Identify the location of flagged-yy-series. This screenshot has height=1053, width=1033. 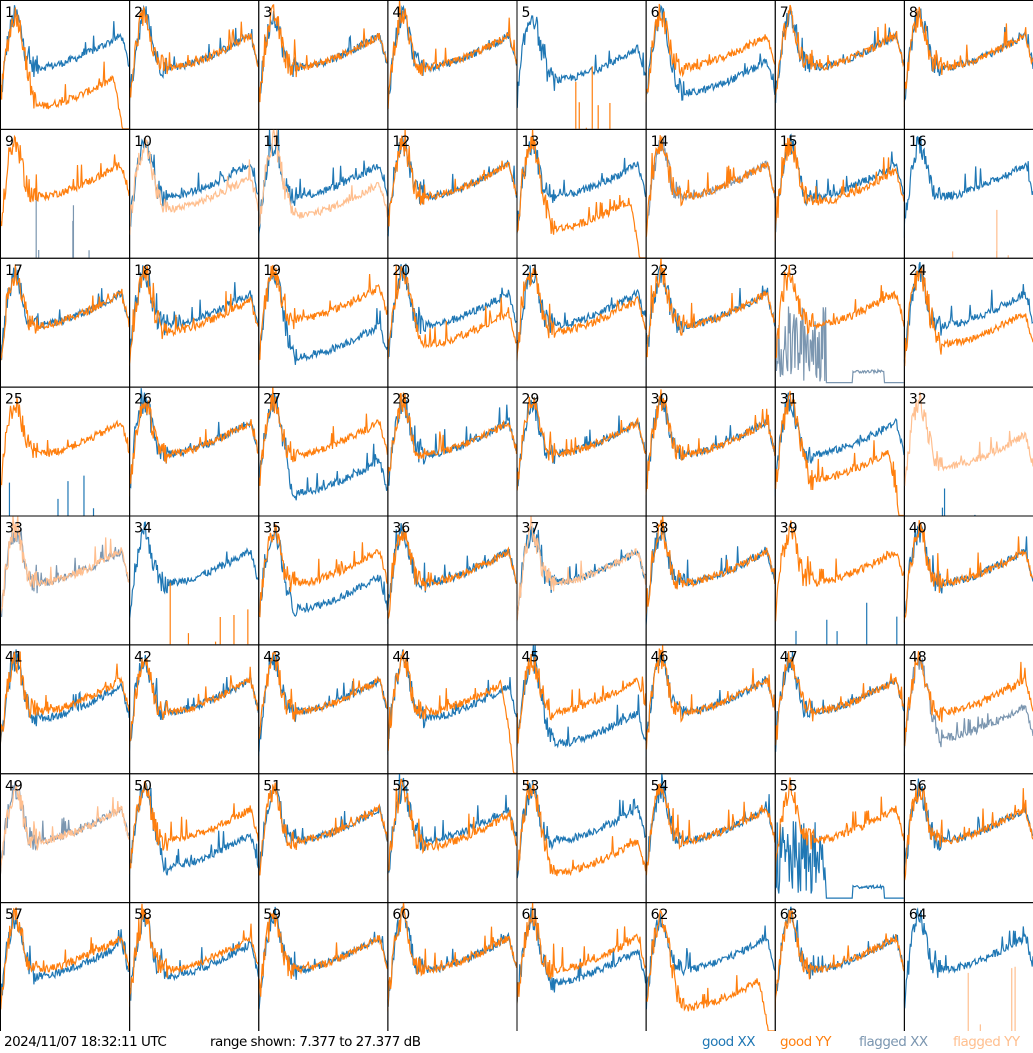
(65, 833).